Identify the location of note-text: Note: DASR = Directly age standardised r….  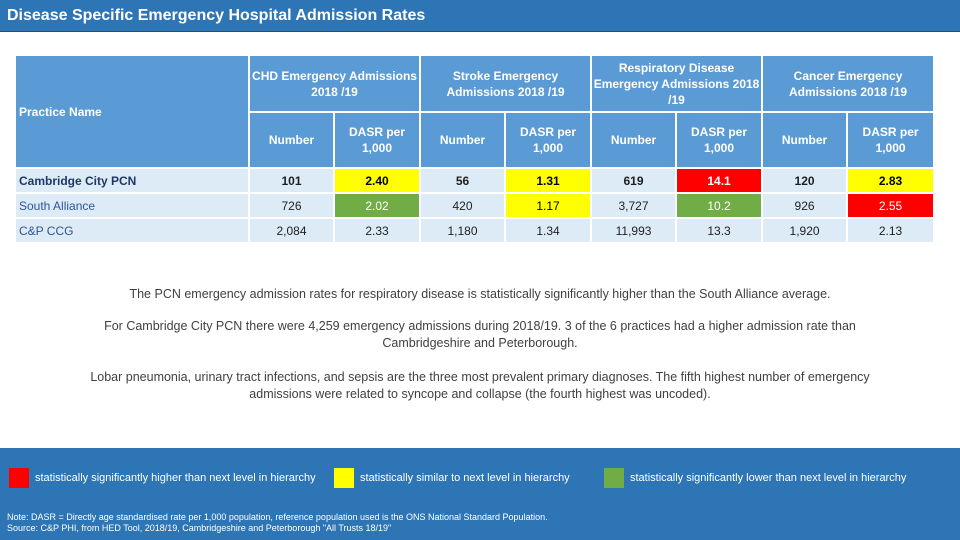
(277, 517).